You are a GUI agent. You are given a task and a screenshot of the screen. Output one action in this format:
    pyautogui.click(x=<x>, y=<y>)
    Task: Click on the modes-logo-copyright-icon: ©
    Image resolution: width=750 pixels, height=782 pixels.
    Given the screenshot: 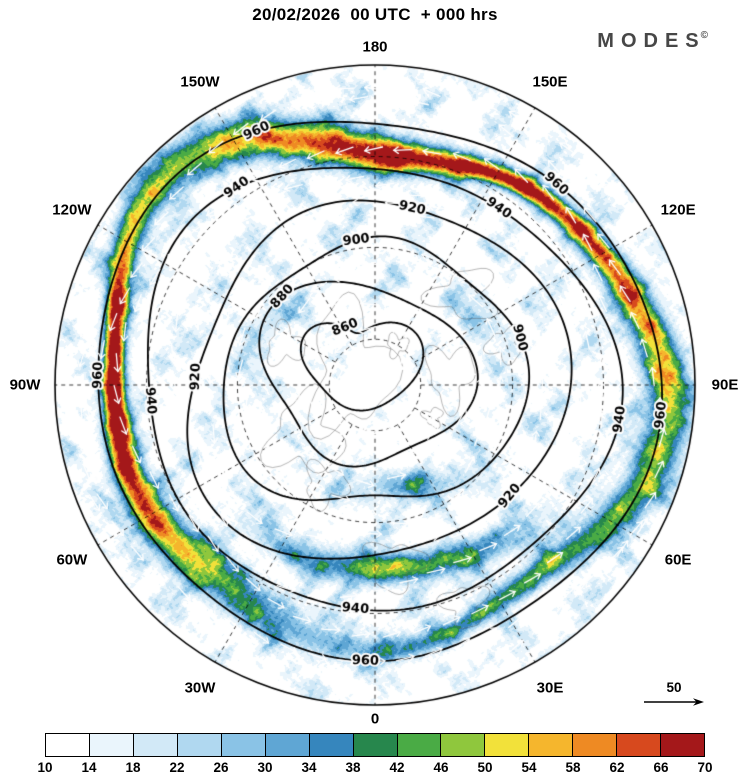 What is the action you would take?
    pyautogui.click(x=704, y=35)
    